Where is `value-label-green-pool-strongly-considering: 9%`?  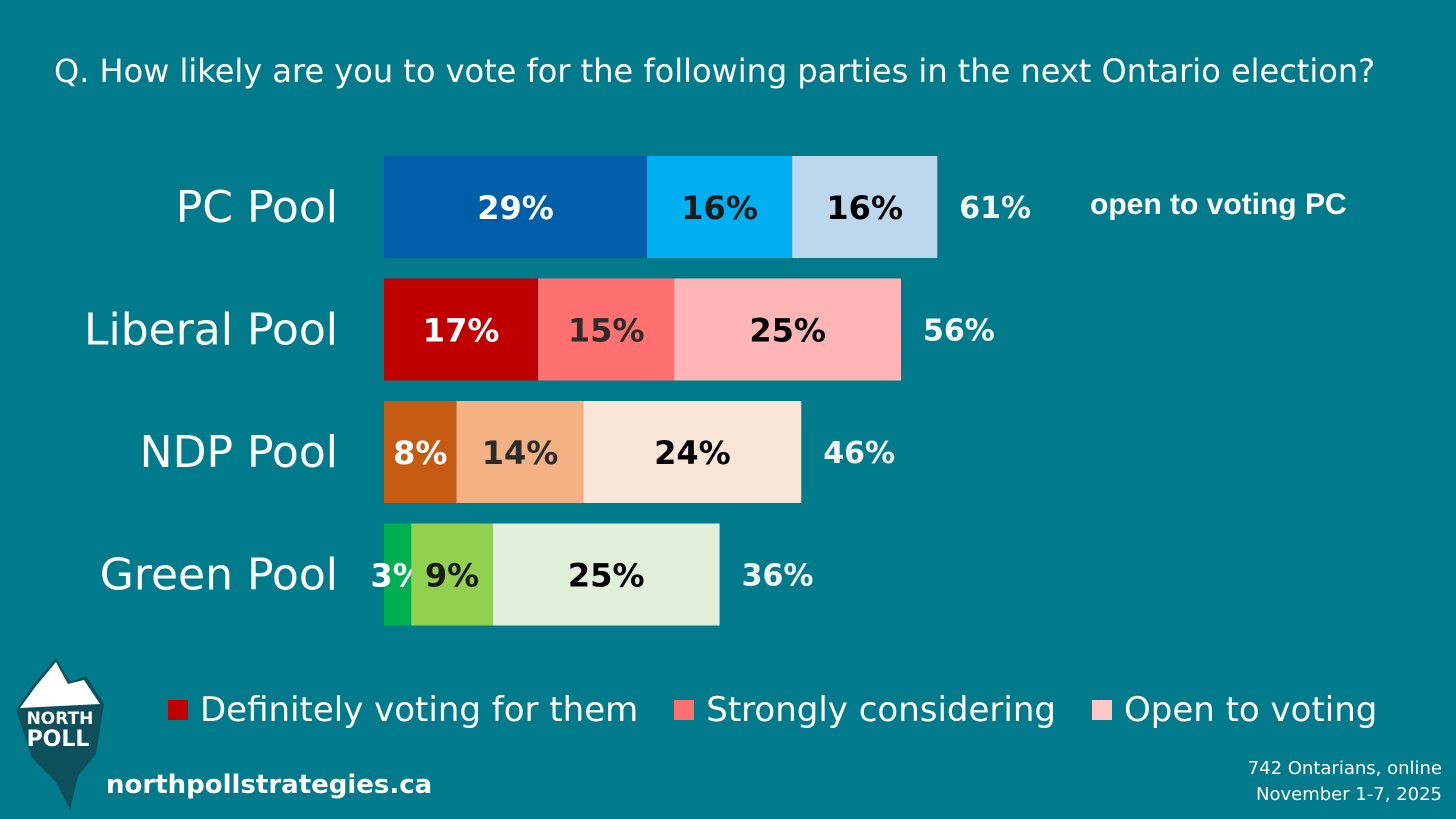 value-label-green-pool-strongly-considering: 9% is located at coordinates (452, 576).